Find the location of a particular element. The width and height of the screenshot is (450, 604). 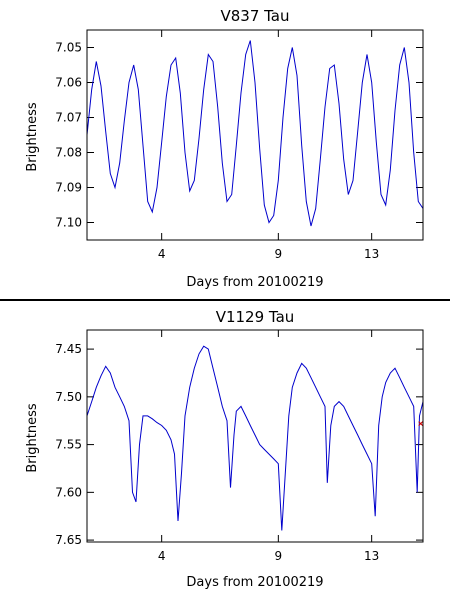

marker-point is located at coordinates (421, 423).